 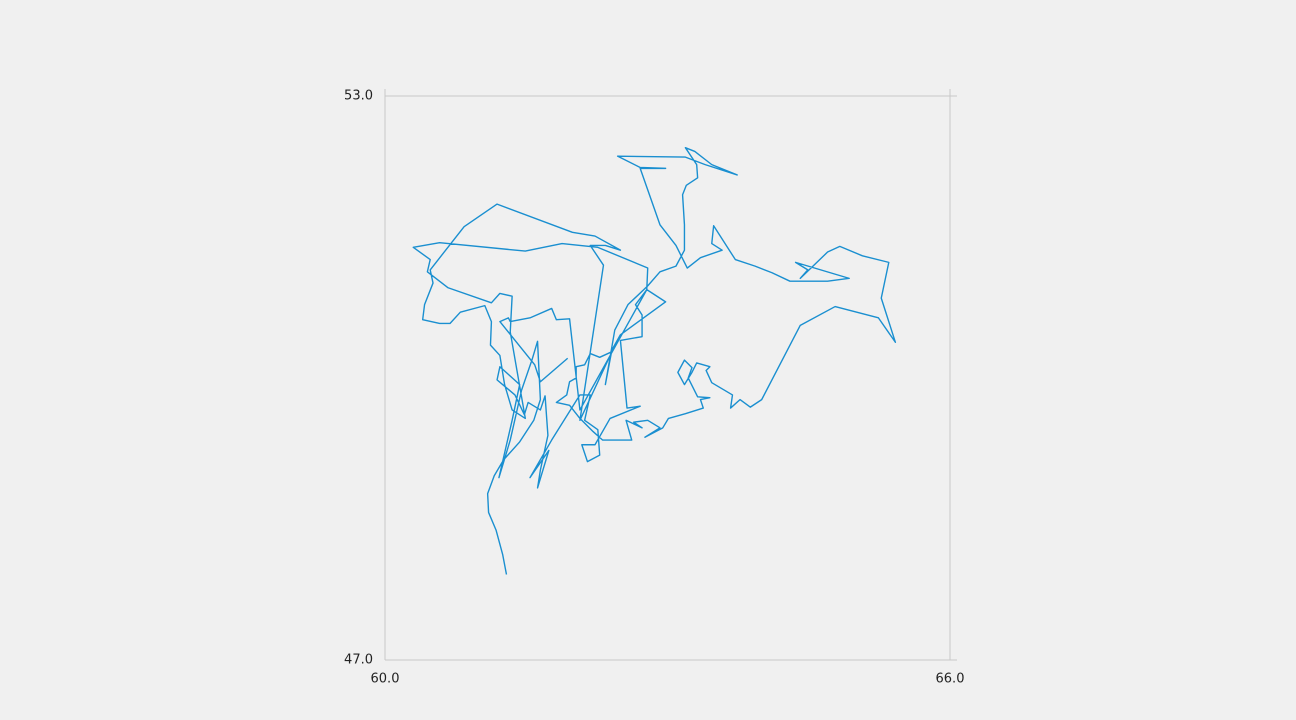 I want to click on x-tick-label: 66.0, so click(x=950, y=679).